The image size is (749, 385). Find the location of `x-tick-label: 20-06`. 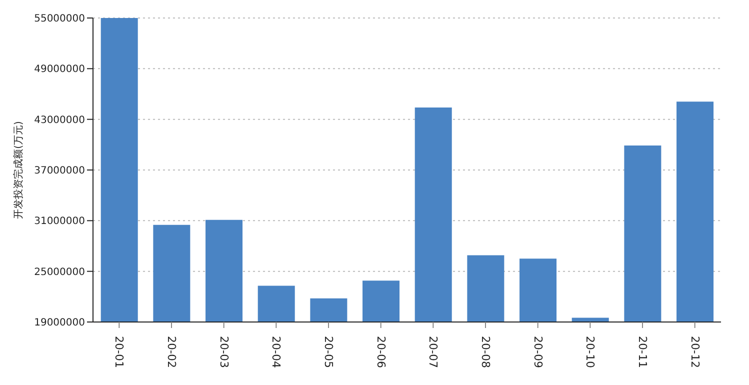

x-tick-label: 20-06 is located at coordinates (381, 352).